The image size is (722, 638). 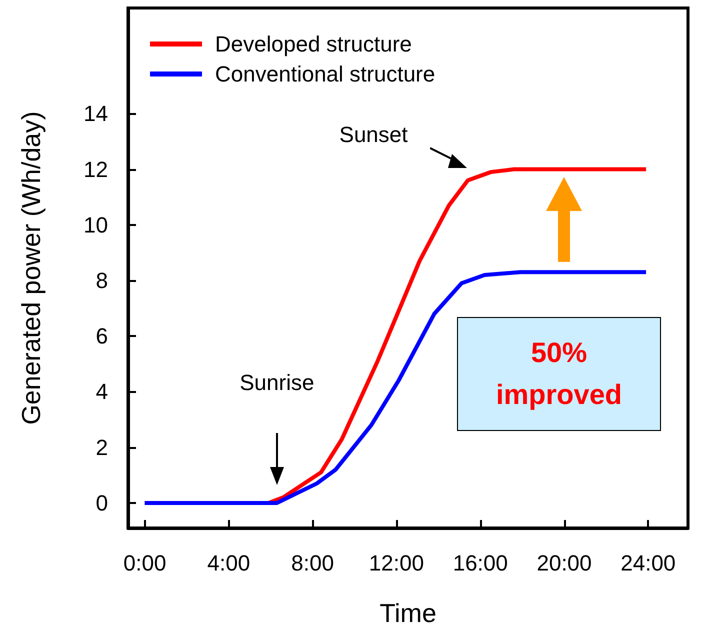 I want to click on y-tick-label: 4, so click(x=102, y=391).